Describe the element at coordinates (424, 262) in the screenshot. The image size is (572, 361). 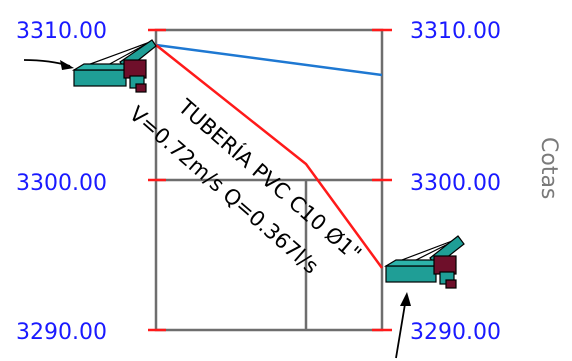
I see `outlet-structure-icon` at that location.